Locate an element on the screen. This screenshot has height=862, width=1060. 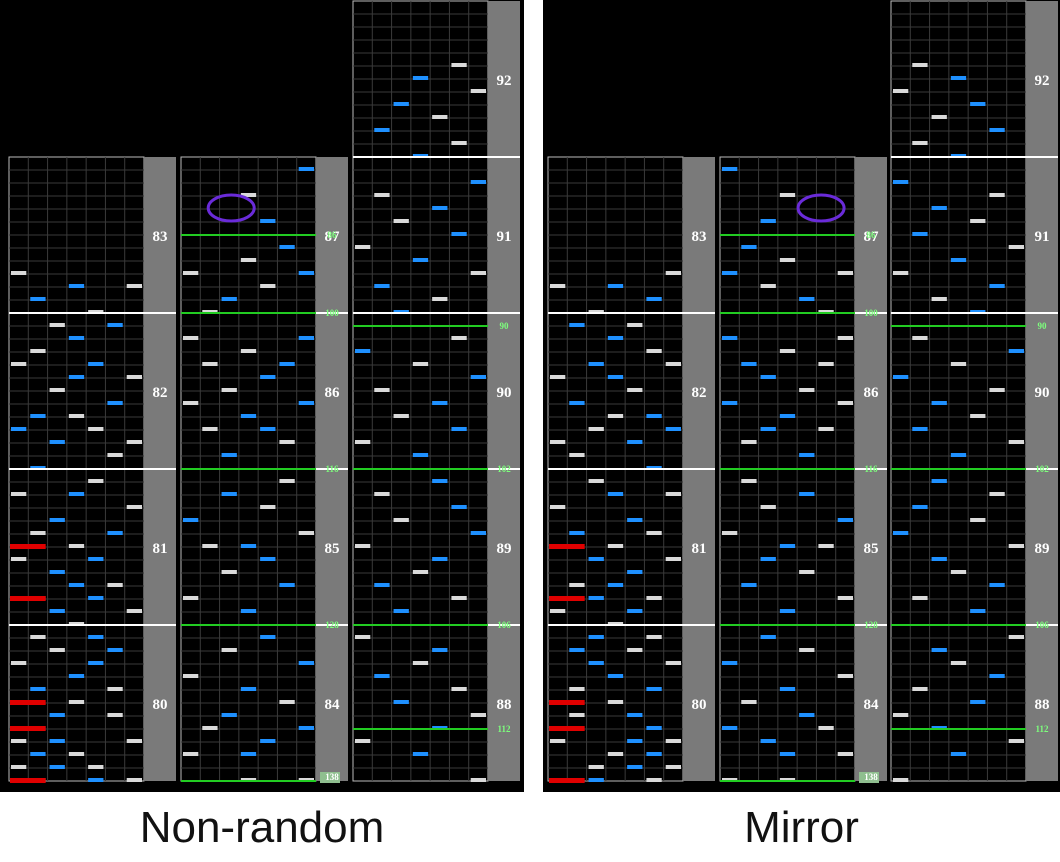
measure-number: 86 is located at coordinates (872, 393).